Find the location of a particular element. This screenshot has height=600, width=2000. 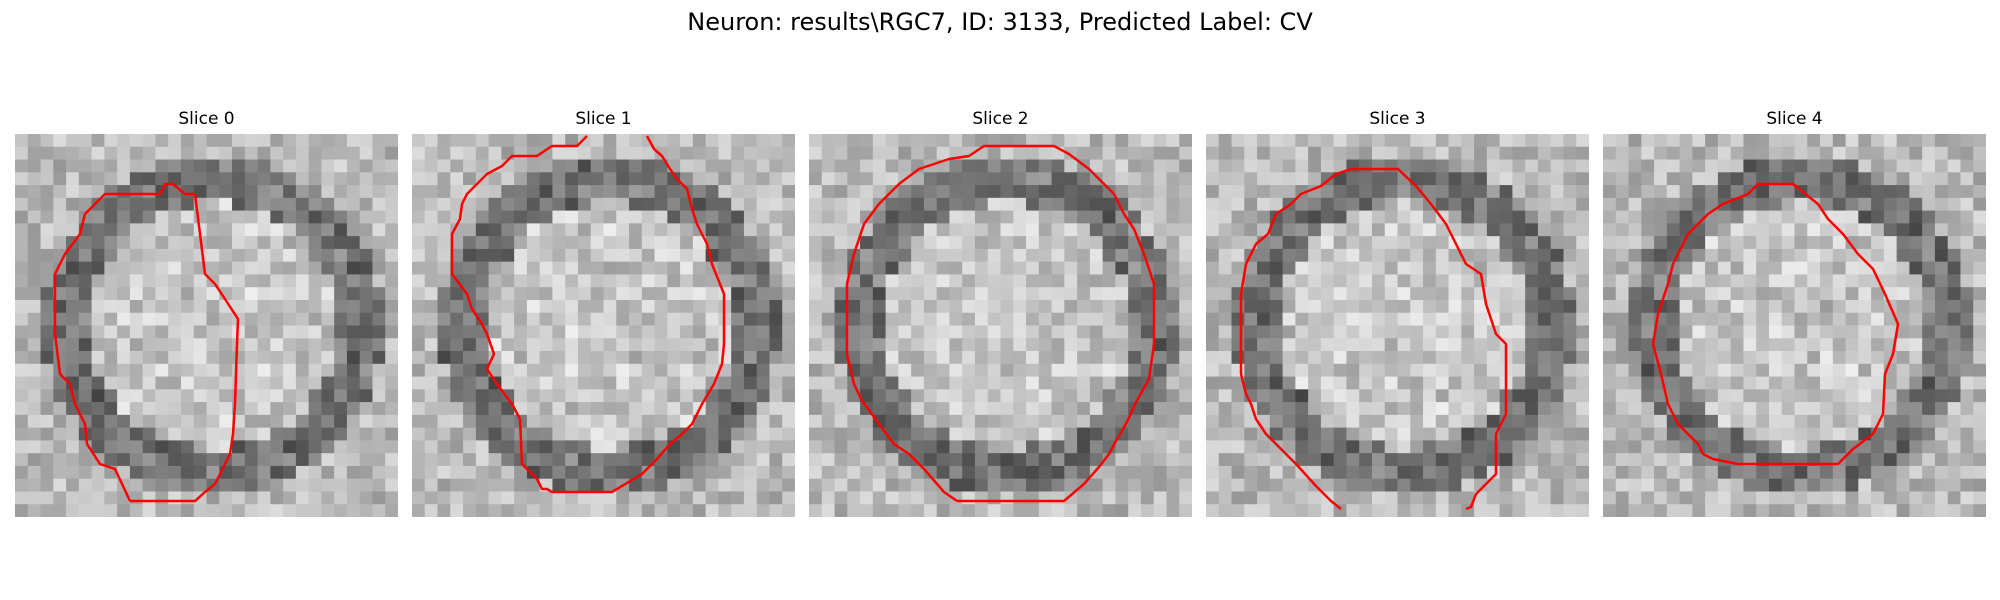

slice-panel-1: Slice 1 is located at coordinates (603, 312).